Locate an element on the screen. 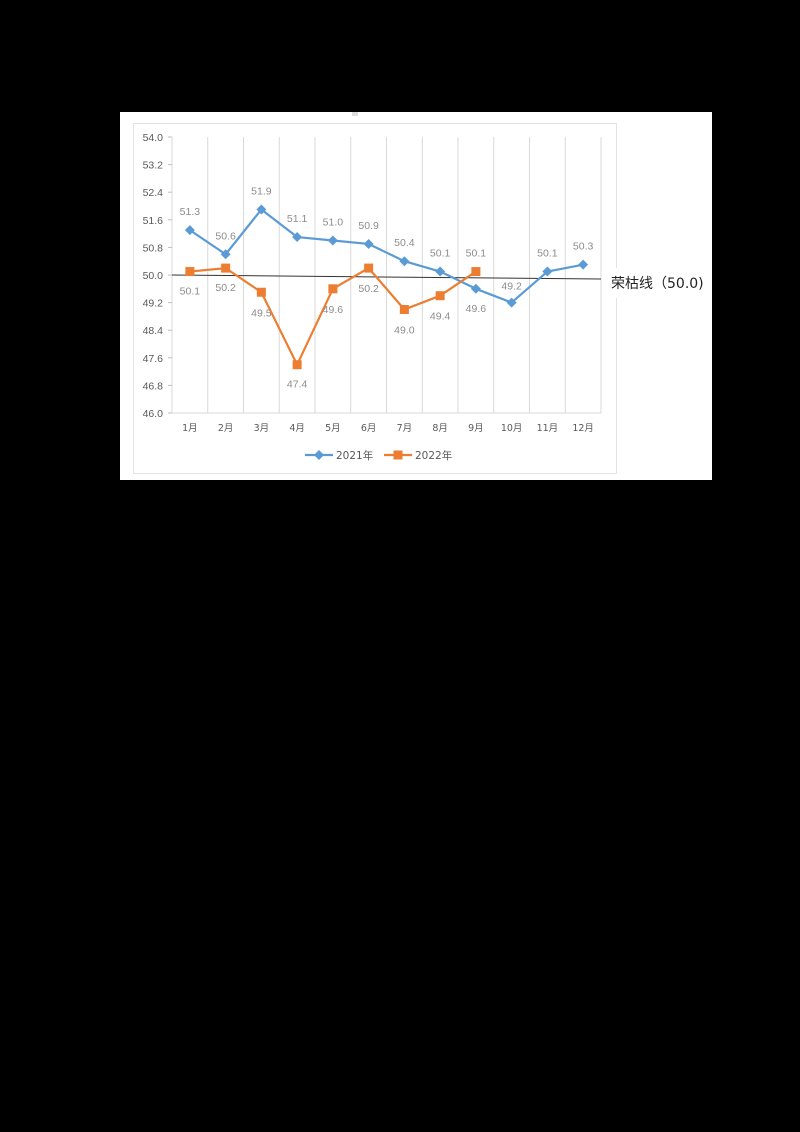 The image size is (800, 1132). y-tick-label: 47.6 is located at coordinates (153, 359).